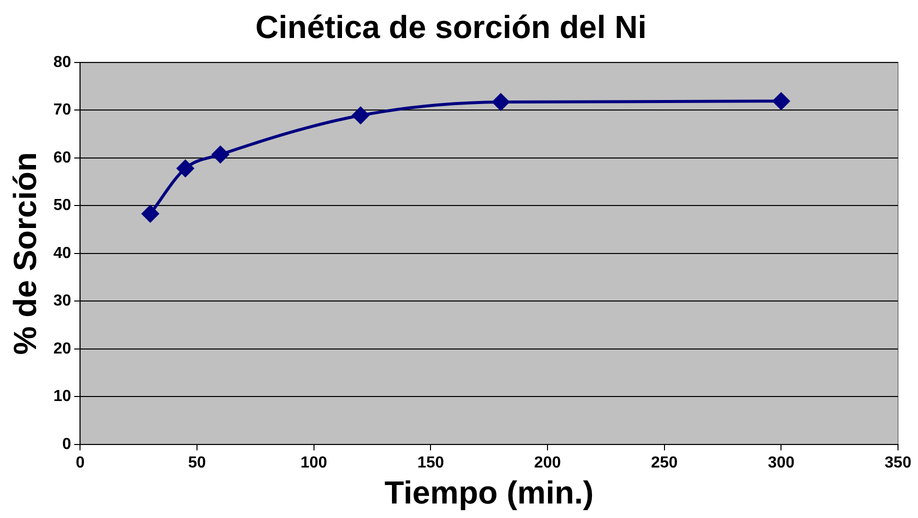 This screenshot has width=918, height=518. What do you see at coordinates (451, 27) in the screenshot?
I see `chart-title: Cinética de sorción del Ni` at bounding box center [451, 27].